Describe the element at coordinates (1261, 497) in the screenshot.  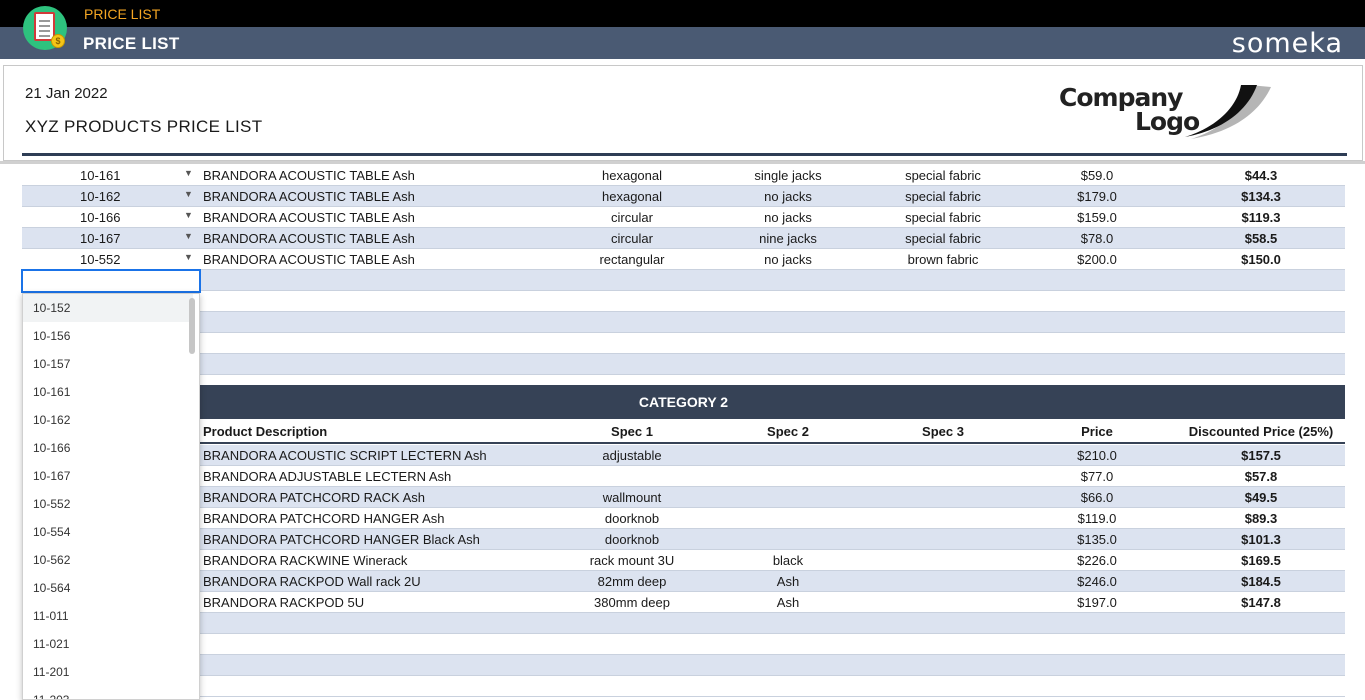
I see `discounted-price: $49.5` at that location.